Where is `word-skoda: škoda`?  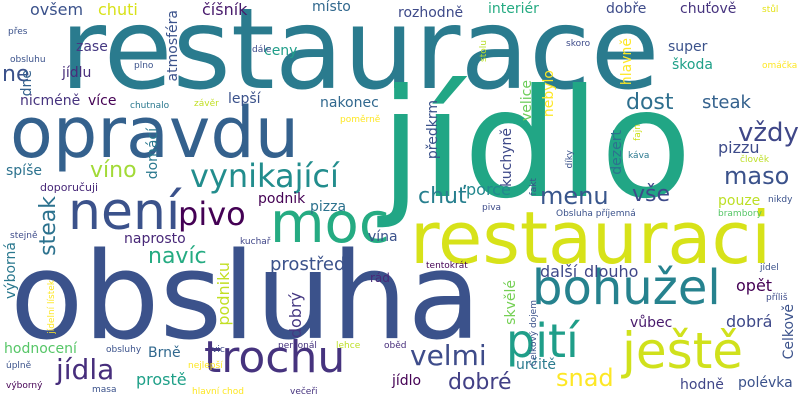
word-skoda: škoda is located at coordinates (692, 65).